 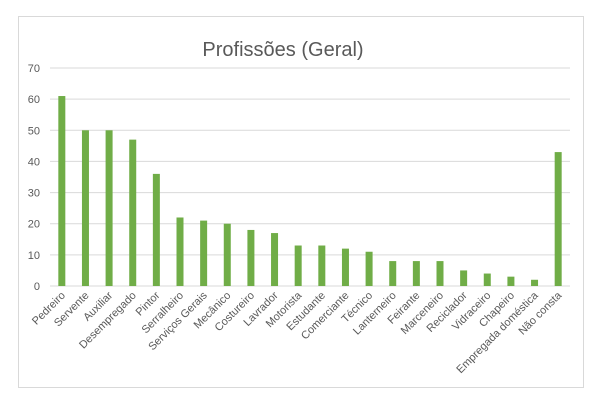 What do you see at coordinates (34, 194) in the screenshot?
I see `y-tick-label: 30` at bounding box center [34, 194].